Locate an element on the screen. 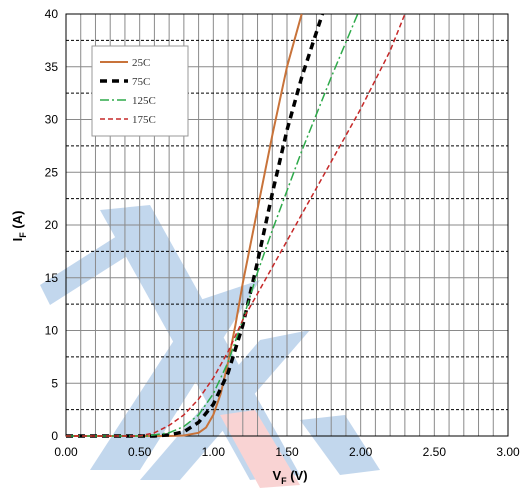 The image size is (526, 491). y-tick-label: 40 is located at coordinates (52, 14).